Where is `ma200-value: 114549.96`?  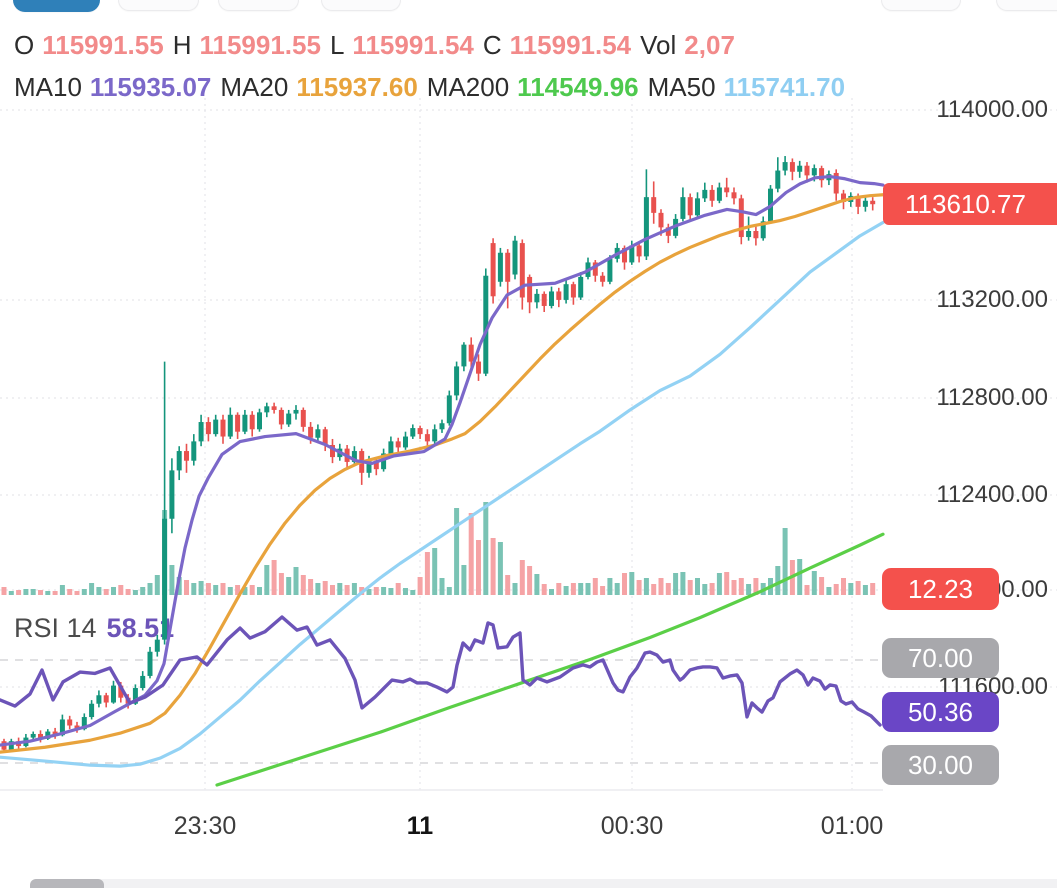 ma200-value: 114549.96 is located at coordinates (578, 87).